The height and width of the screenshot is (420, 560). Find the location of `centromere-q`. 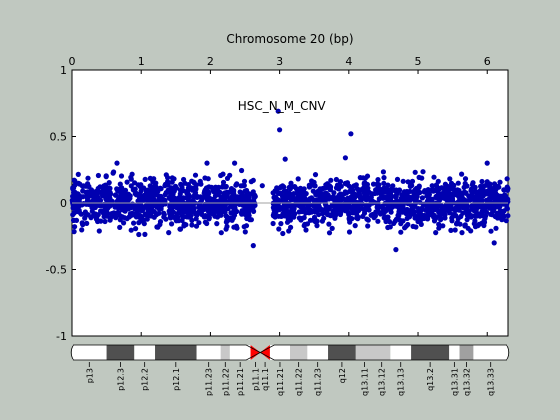

centromere-q is located at coordinates (265, 352).